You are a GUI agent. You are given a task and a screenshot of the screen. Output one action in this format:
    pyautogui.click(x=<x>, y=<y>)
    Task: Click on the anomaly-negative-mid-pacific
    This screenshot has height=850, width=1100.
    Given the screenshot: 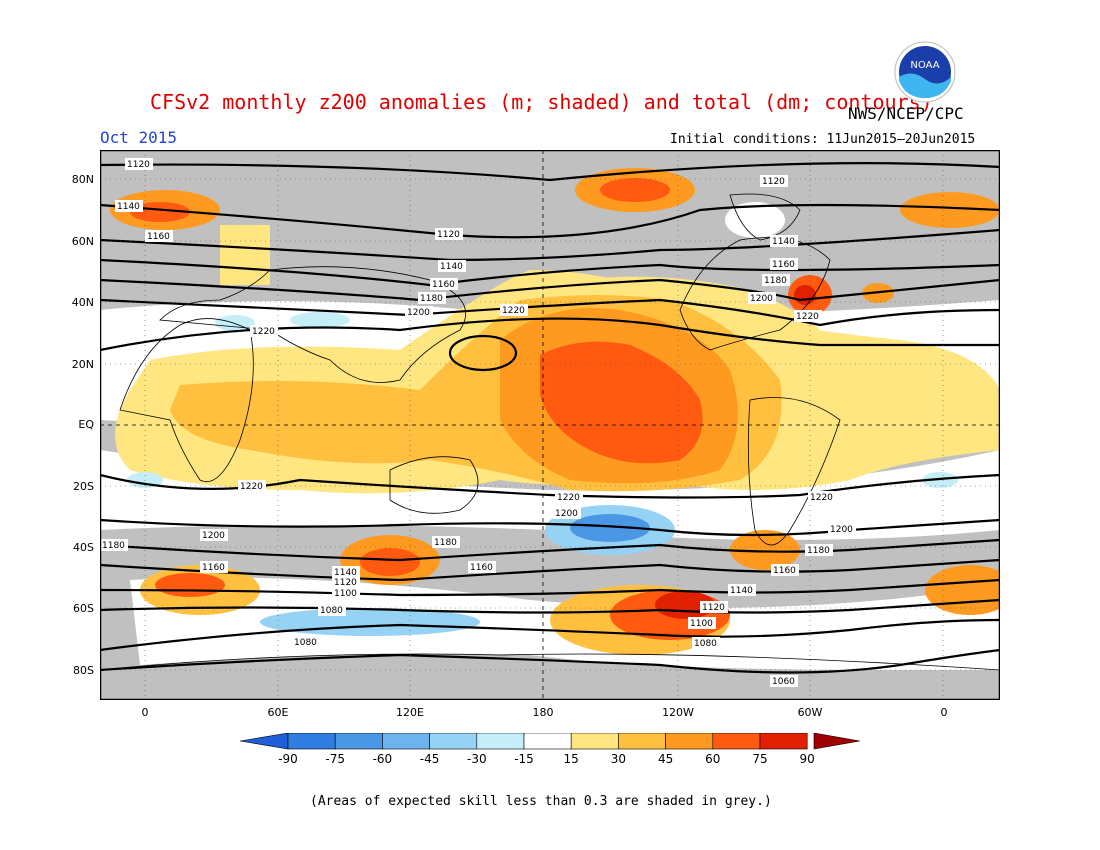 What is the action you would take?
    pyautogui.click(x=320, y=320)
    